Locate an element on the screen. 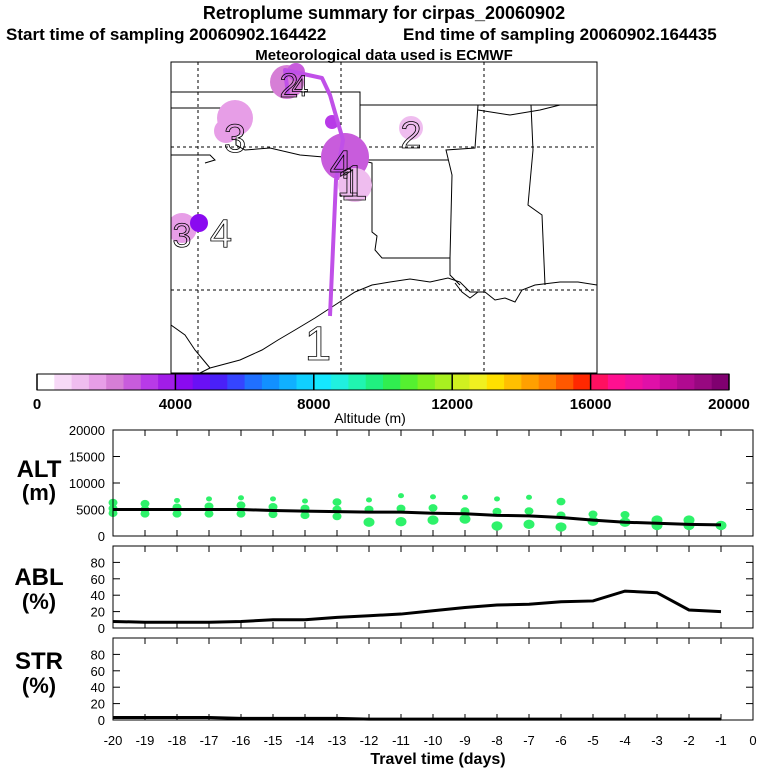 The height and width of the screenshot is (768, 768). end-time-label: End time of sampling 20060902.164435 is located at coordinates (560, 34).